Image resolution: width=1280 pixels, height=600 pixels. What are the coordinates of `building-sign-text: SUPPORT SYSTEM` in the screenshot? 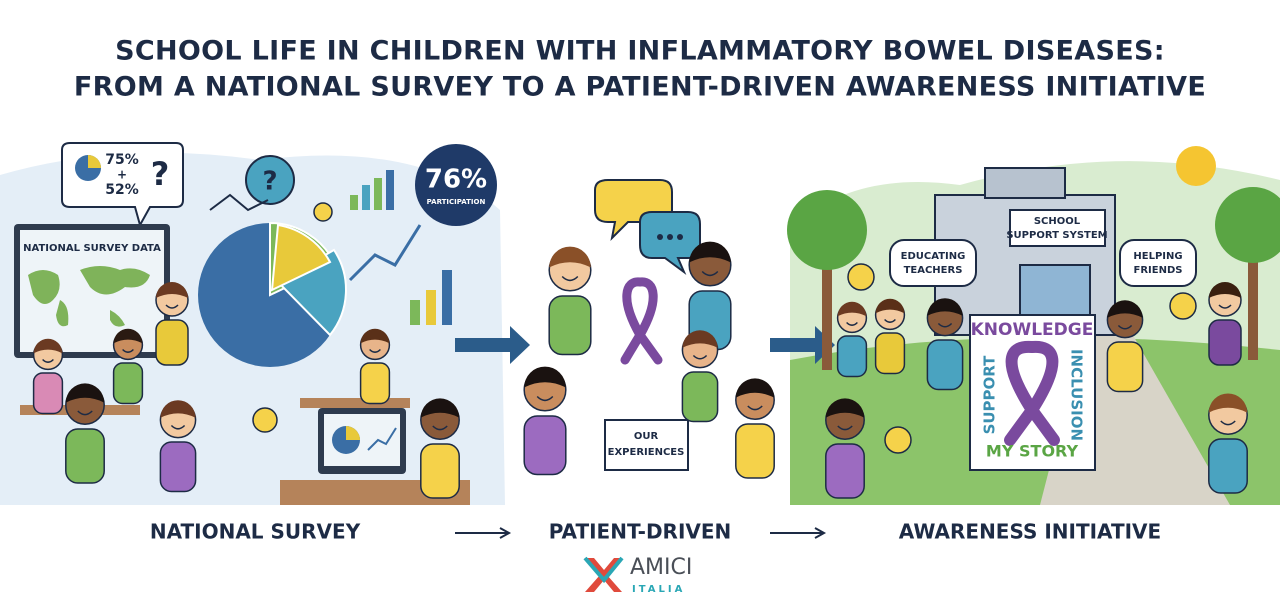 It's located at (1056, 235).